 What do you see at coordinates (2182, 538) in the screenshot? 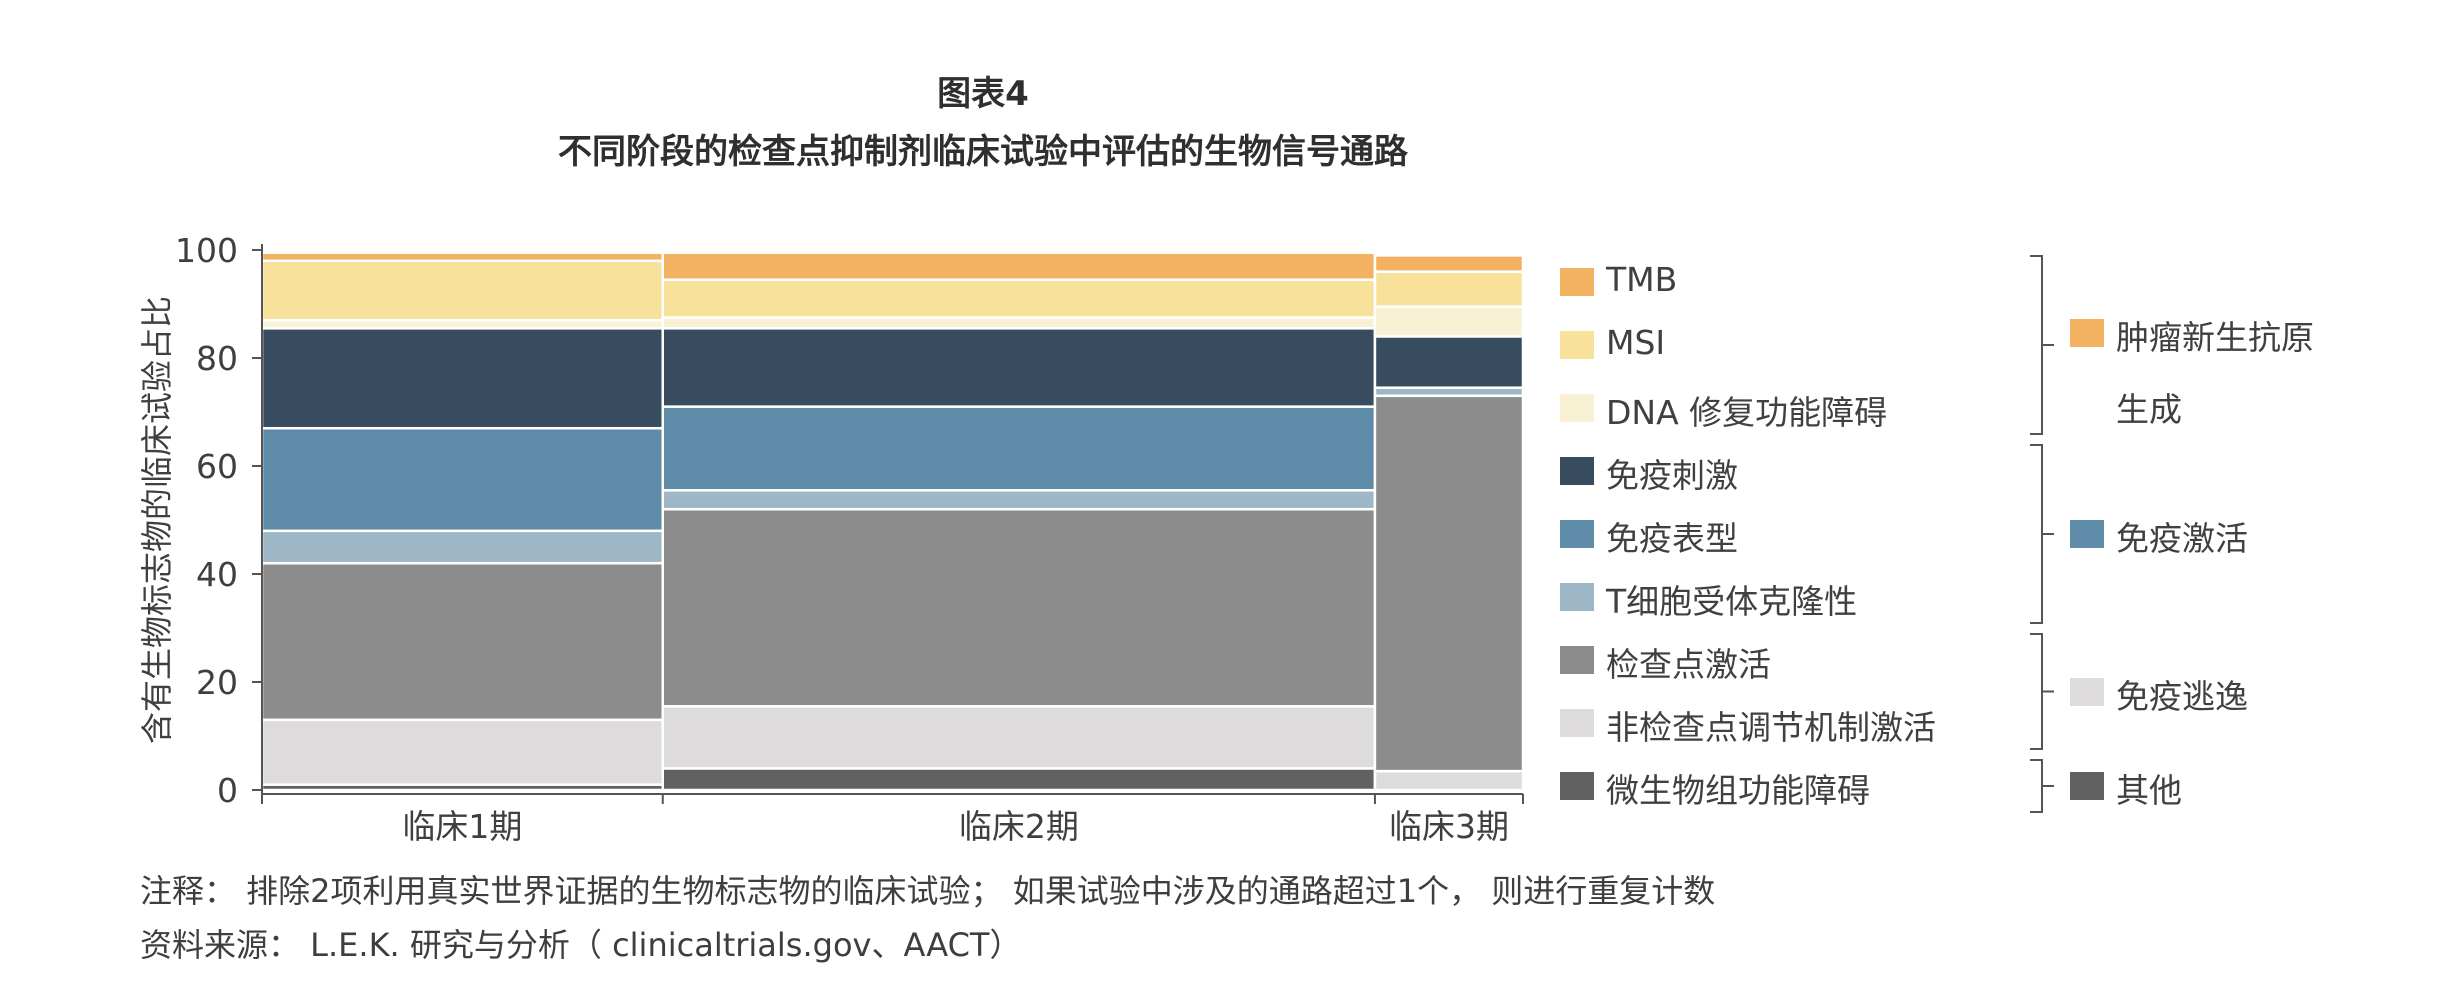
I see `group-label: 免疫激活` at bounding box center [2182, 538].